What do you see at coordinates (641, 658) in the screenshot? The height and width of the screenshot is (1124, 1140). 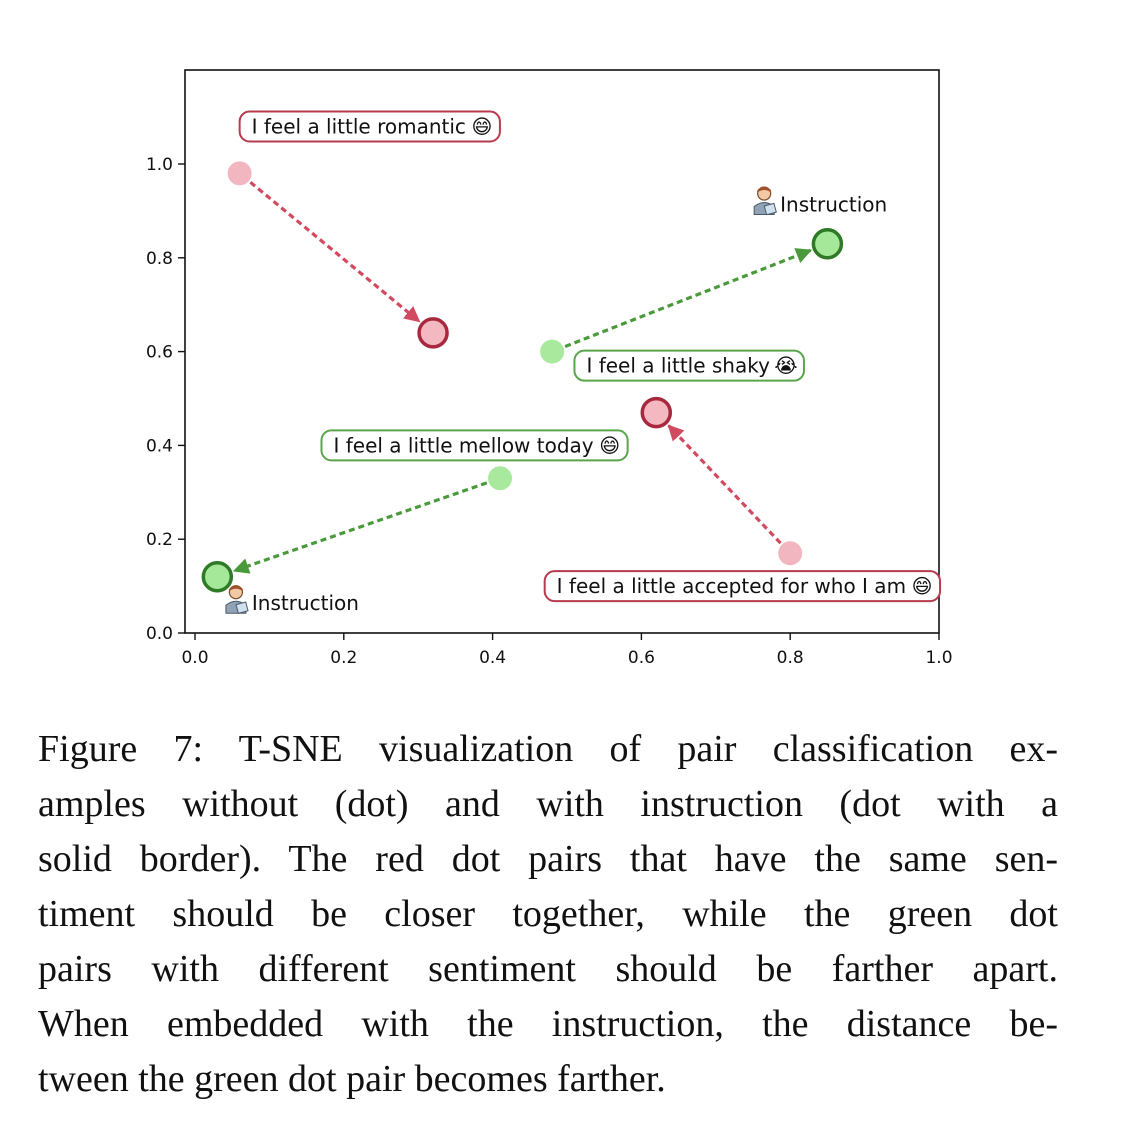 I see `x-tick-label: 0.6` at bounding box center [641, 658].